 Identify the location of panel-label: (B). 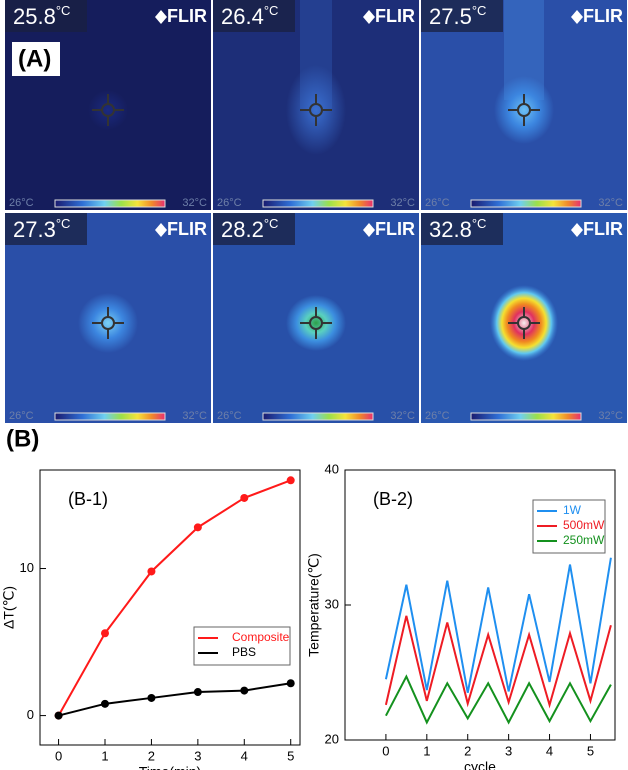
(22, 438).